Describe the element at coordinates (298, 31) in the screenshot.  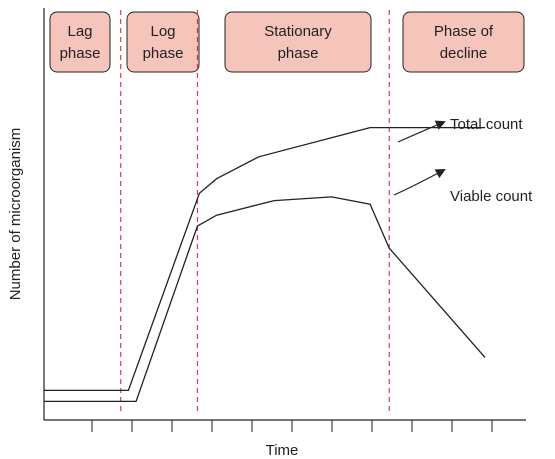
I see `phase-label-line: Stationary` at that location.